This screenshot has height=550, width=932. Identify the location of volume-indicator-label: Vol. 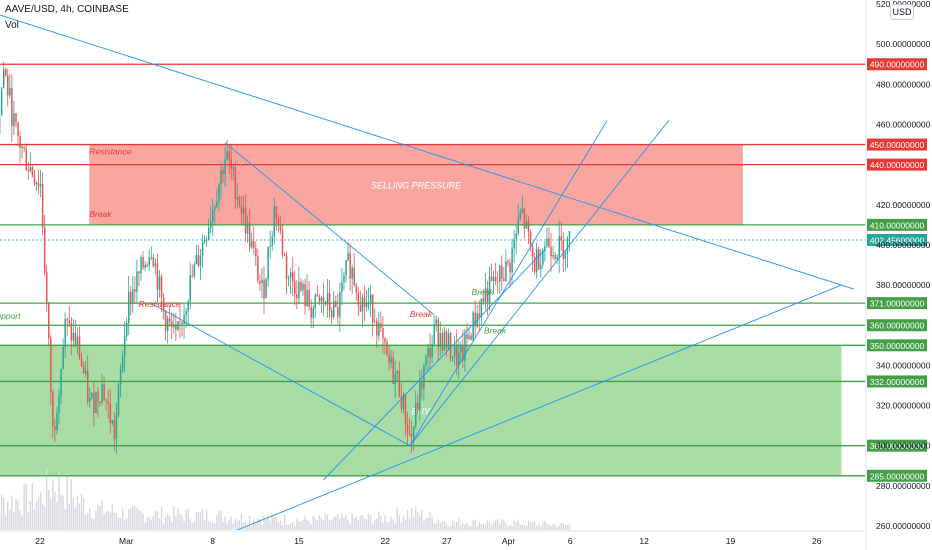
(12, 25).